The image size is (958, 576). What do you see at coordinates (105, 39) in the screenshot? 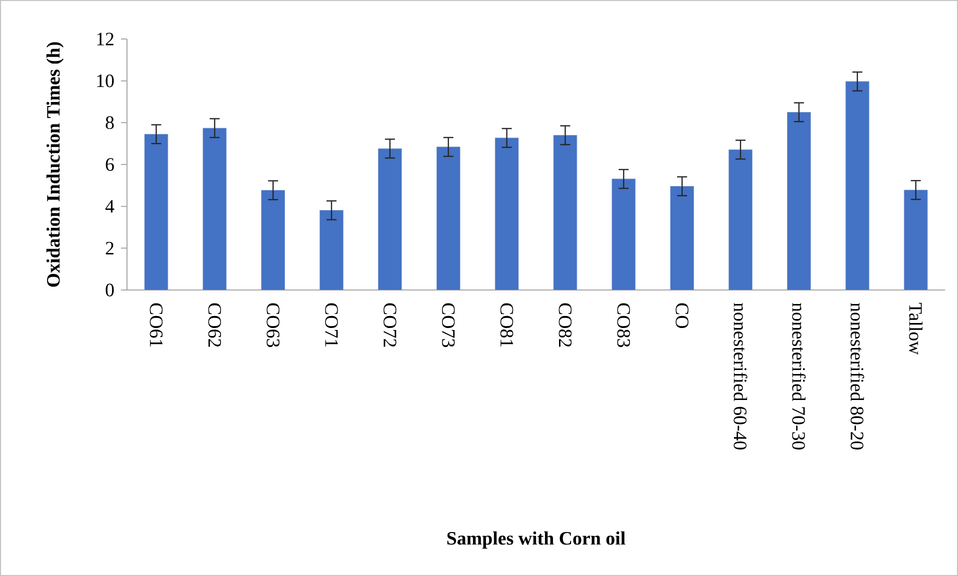
I see `y-tick-label: 12` at bounding box center [105, 39].